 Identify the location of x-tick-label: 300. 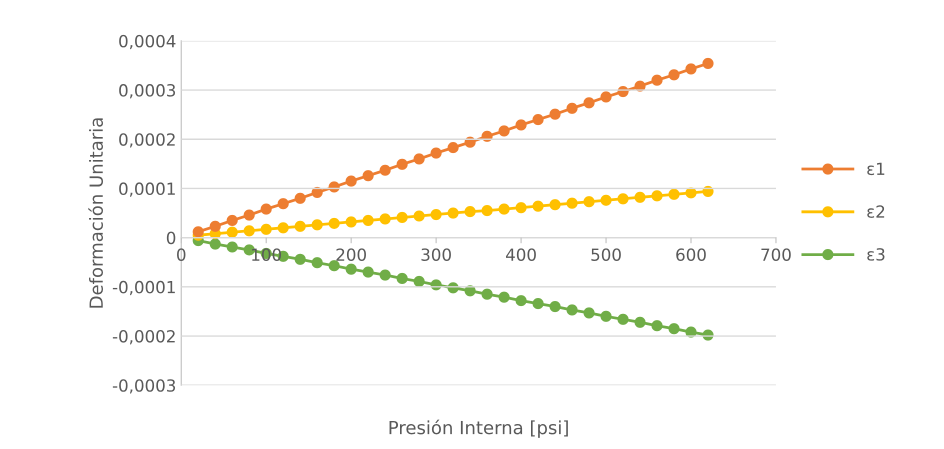
(436, 254).